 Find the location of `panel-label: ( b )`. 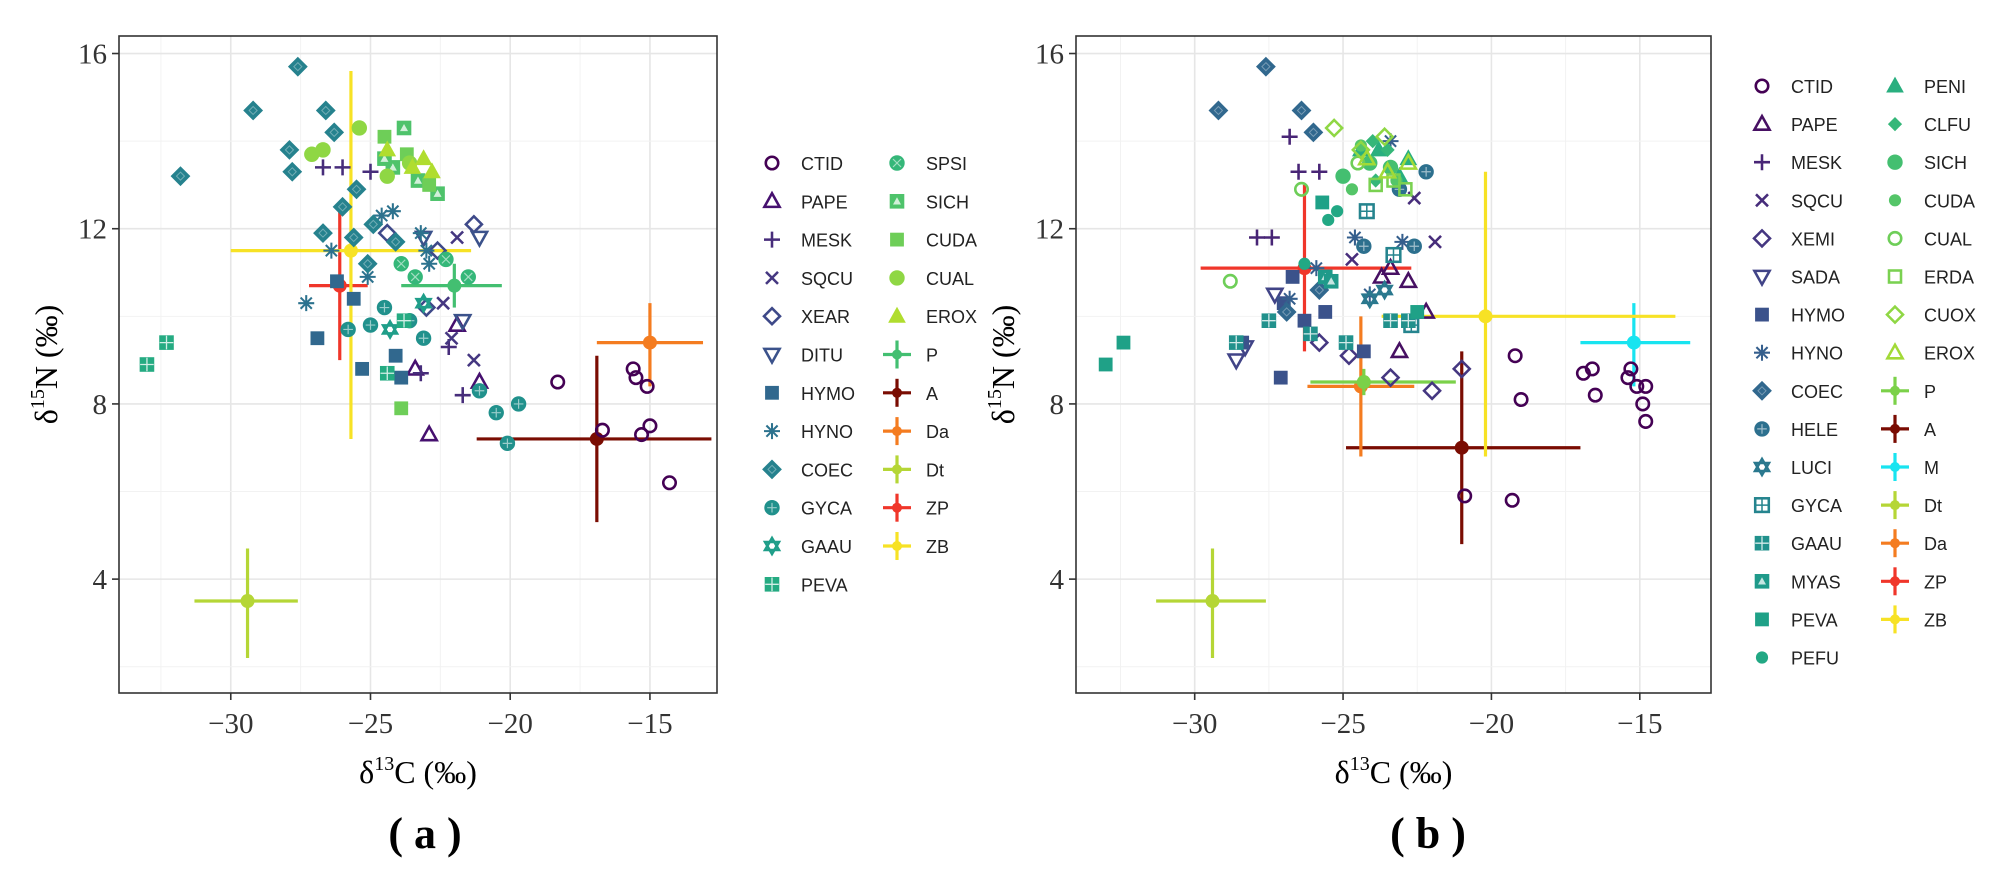

panel-label: ( b ) is located at coordinates (1428, 833).